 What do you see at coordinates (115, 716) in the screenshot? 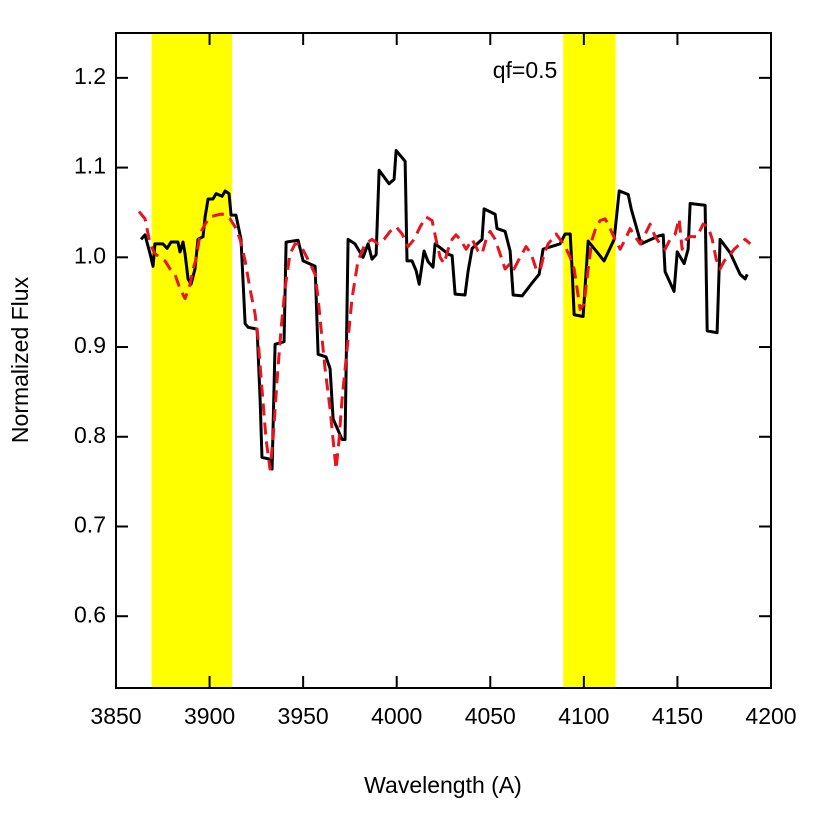
I see `x-tick-label: 3850` at bounding box center [115, 716].